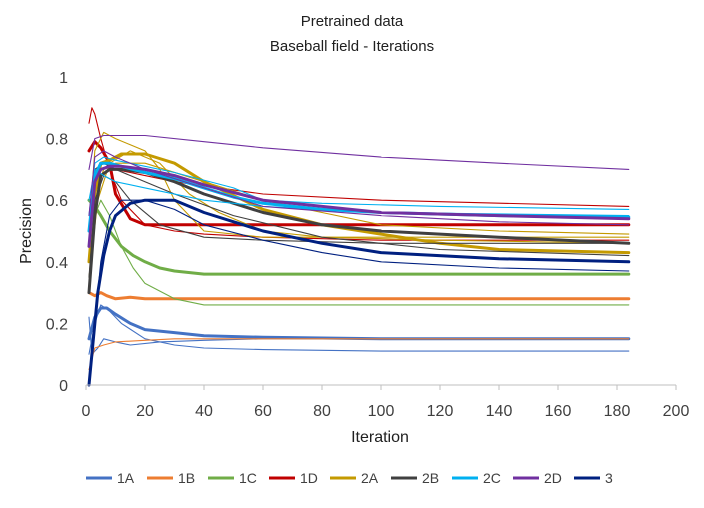 The width and height of the screenshot is (704, 508). What do you see at coordinates (415, 478) in the screenshot?
I see `legend-item-2B: 2B` at bounding box center [415, 478].